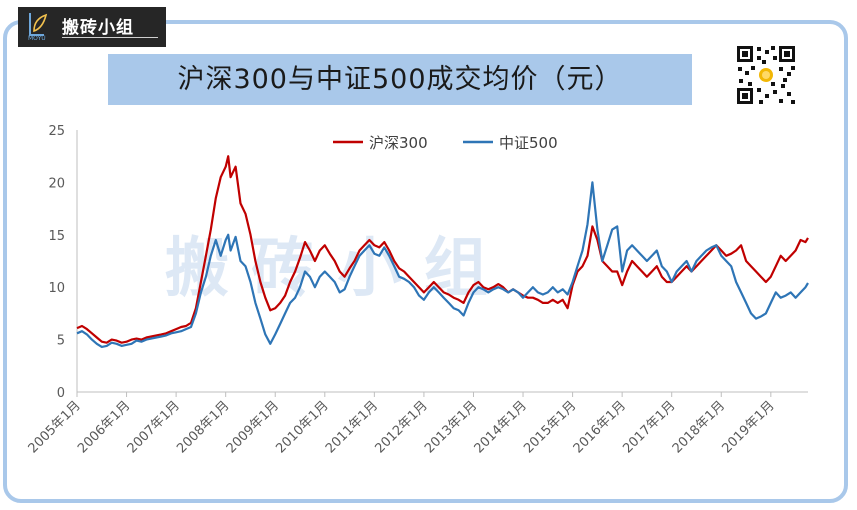 Image resolution: width=857 pixels, height=510 pixels. Describe the element at coordinates (56, 288) in the screenshot. I see `y-tick-label: 10` at that location.